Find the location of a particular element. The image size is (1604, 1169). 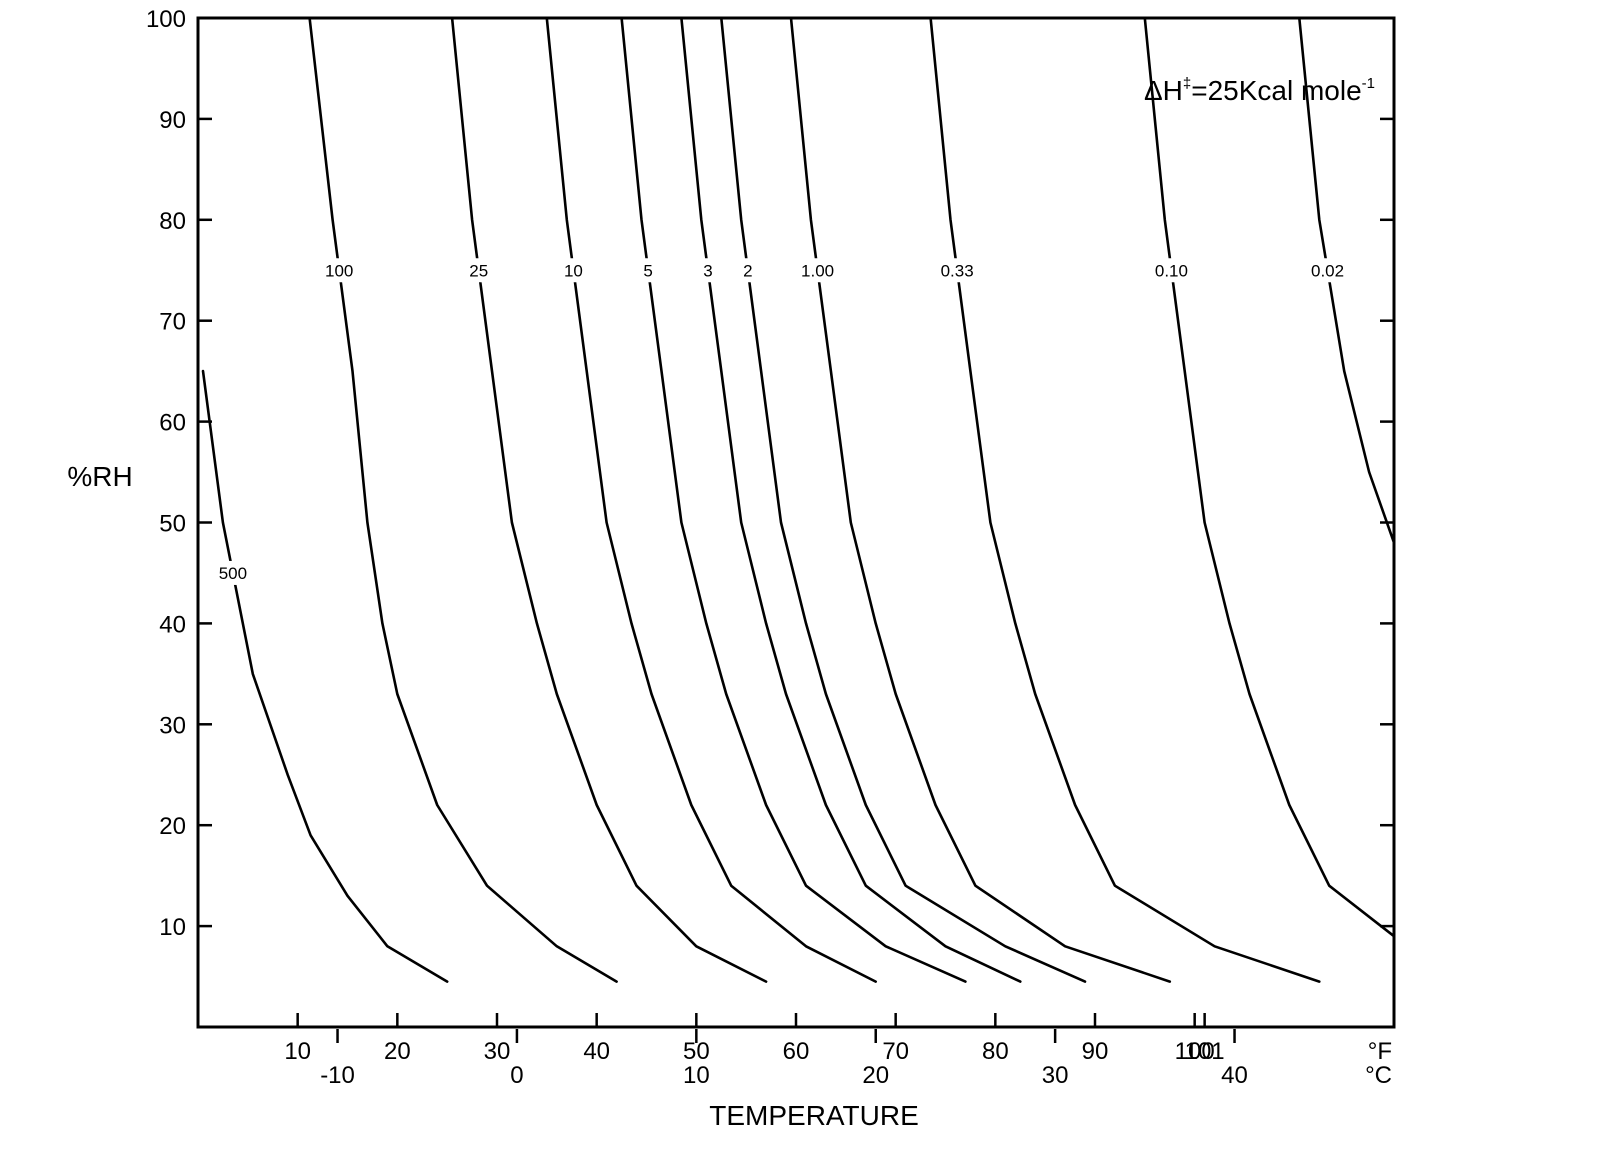

curve-0.10 is located at coordinates (1268, 478).